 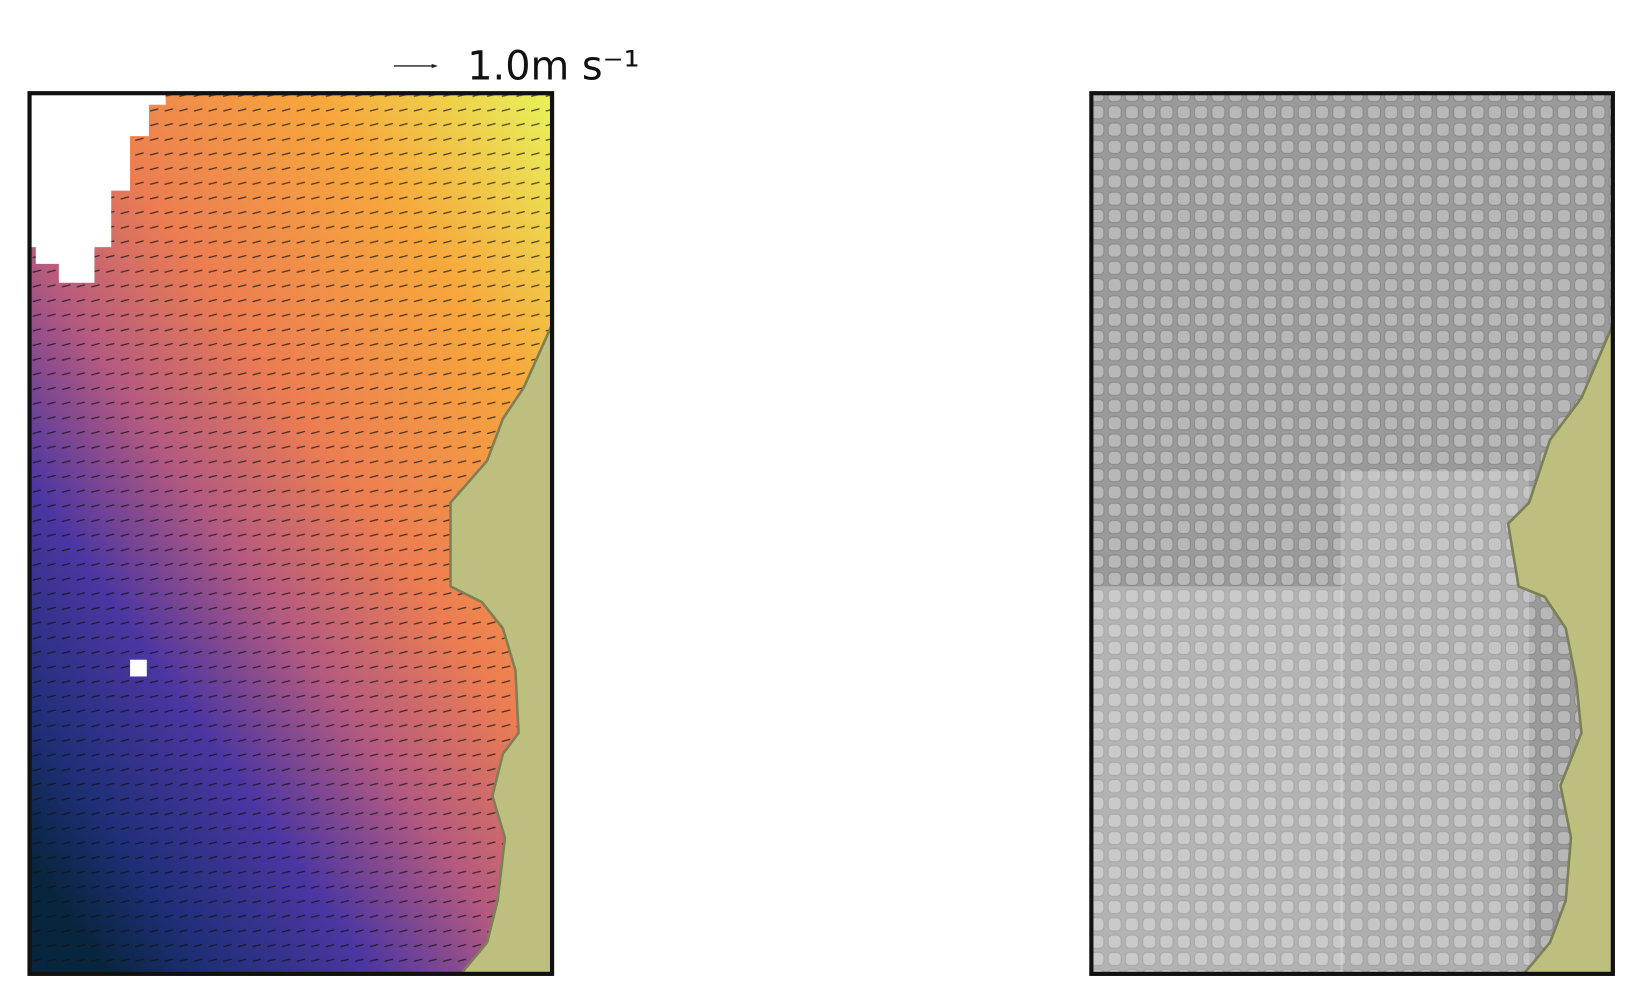 What do you see at coordinates (97, 188) in the screenshot?
I see `masked-area` at bounding box center [97, 188].